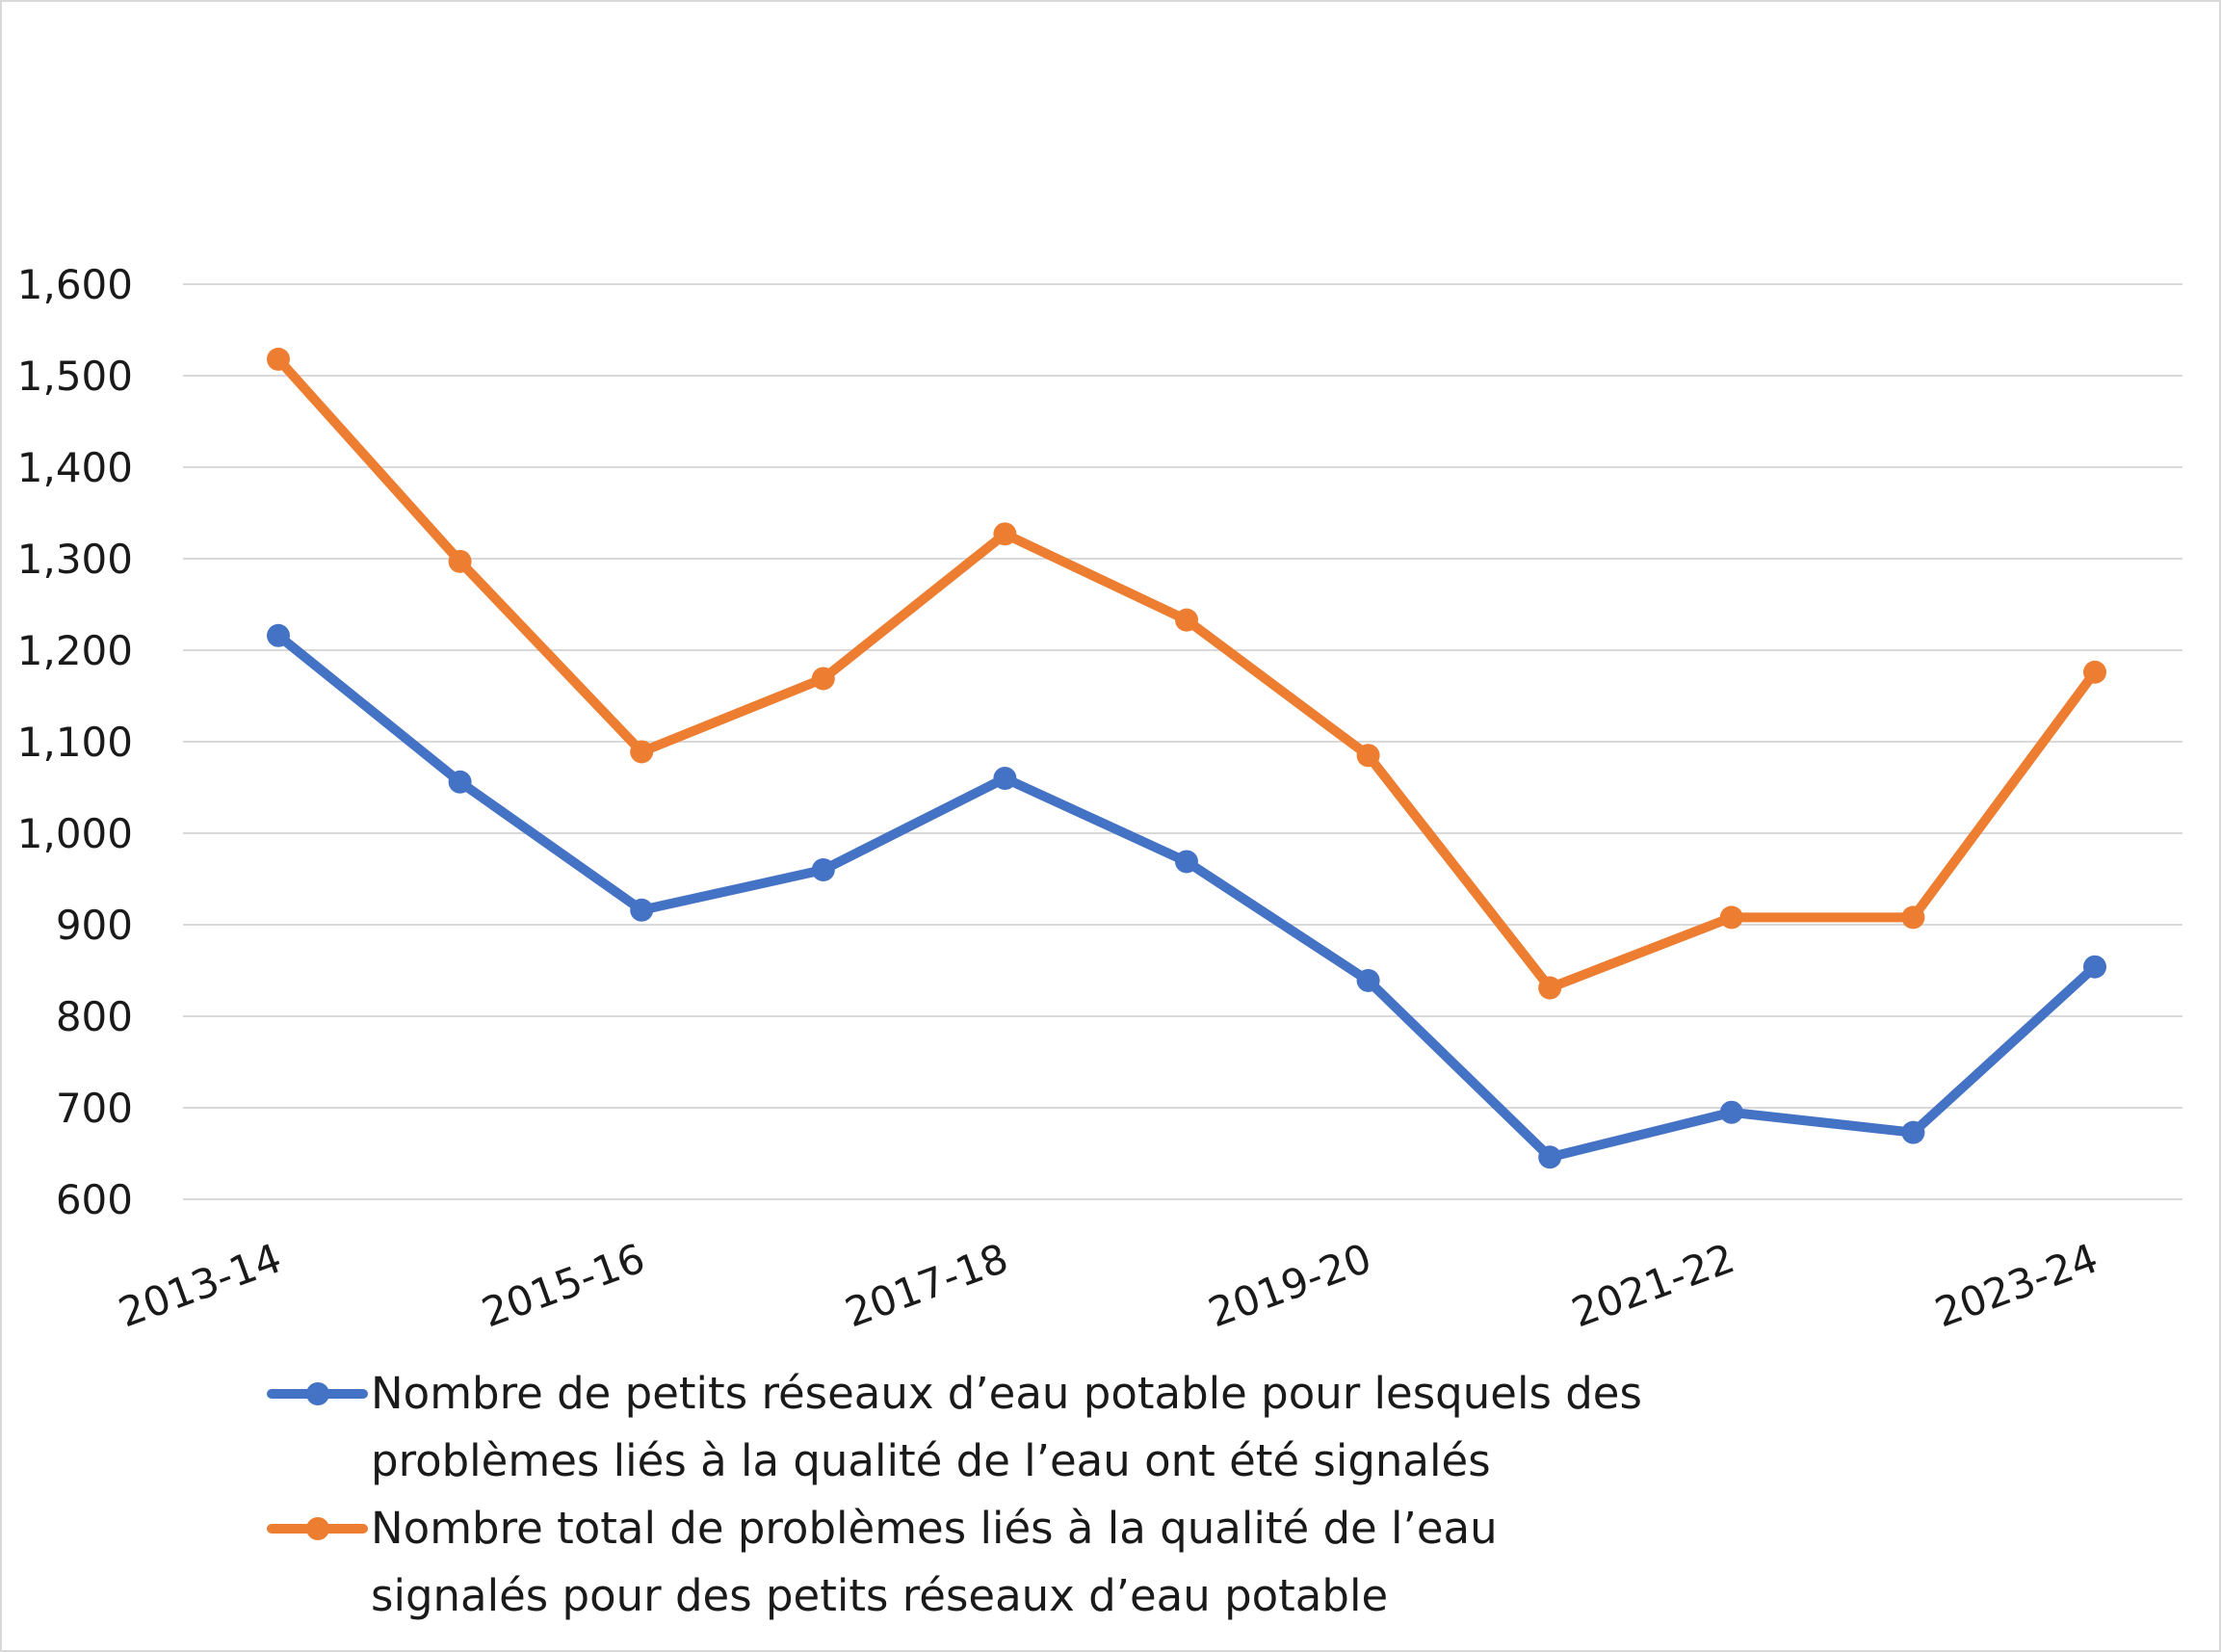 The width and height of the screenshot is (2221, 1652). What do you see at coordinates (564, 1285) in the screenshot?
I see `x-tick-label: 2015-16` at bounding box center [564, 1285].